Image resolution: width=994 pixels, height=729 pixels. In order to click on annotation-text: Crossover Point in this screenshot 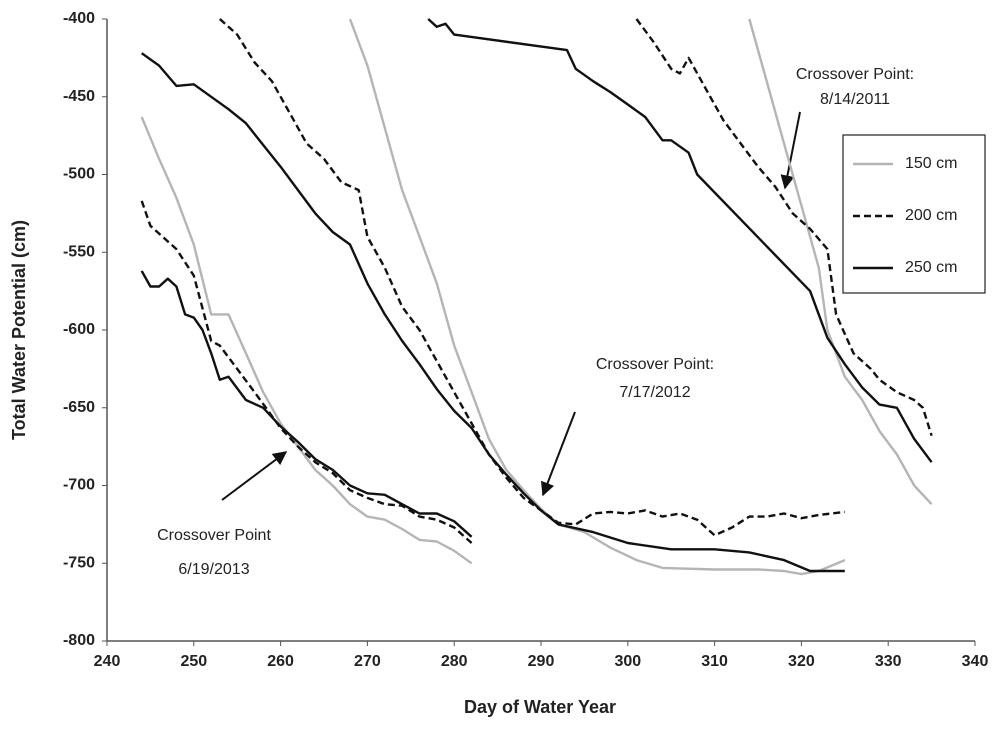, I will do `click(214, 535)`.